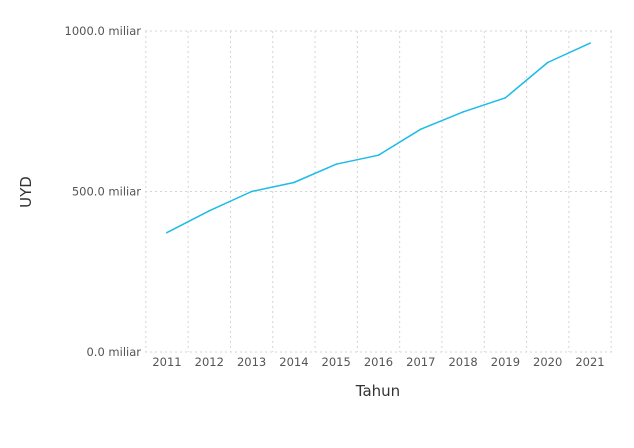 The height and width of the screenshot is (448, 634). Describe the element at coordinates (505, 362) in the screenshot. I see `x-tick-label: 2019` at that location.